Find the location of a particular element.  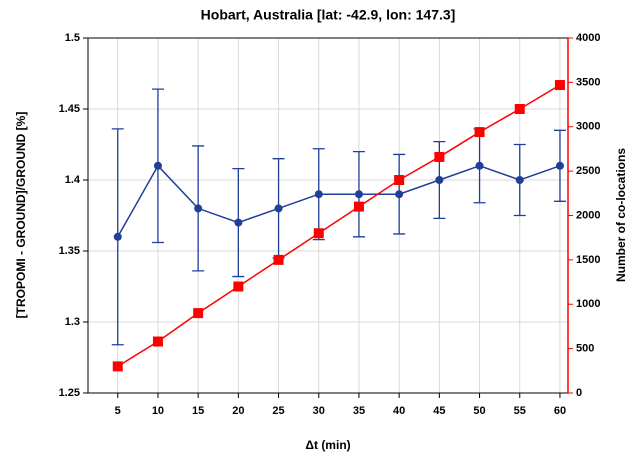

x-tick-label: 55 is located at coordinates (520, 411).